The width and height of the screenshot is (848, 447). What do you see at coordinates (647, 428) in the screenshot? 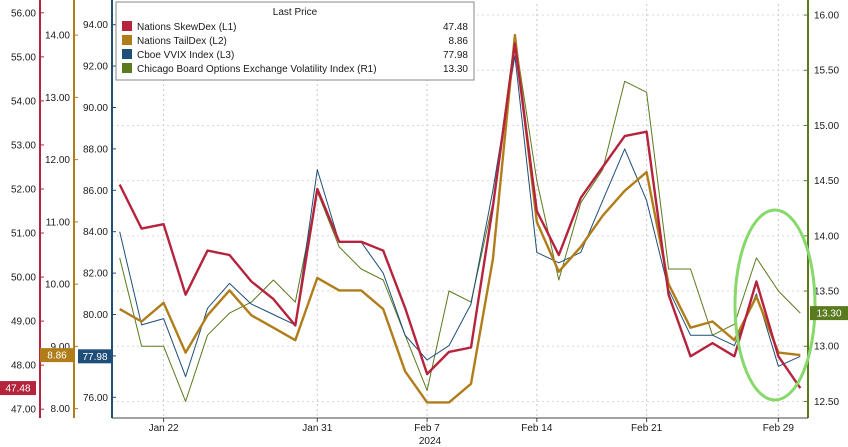
I see `x-tick-label: Feb 21` at bounding box center [647, 428].